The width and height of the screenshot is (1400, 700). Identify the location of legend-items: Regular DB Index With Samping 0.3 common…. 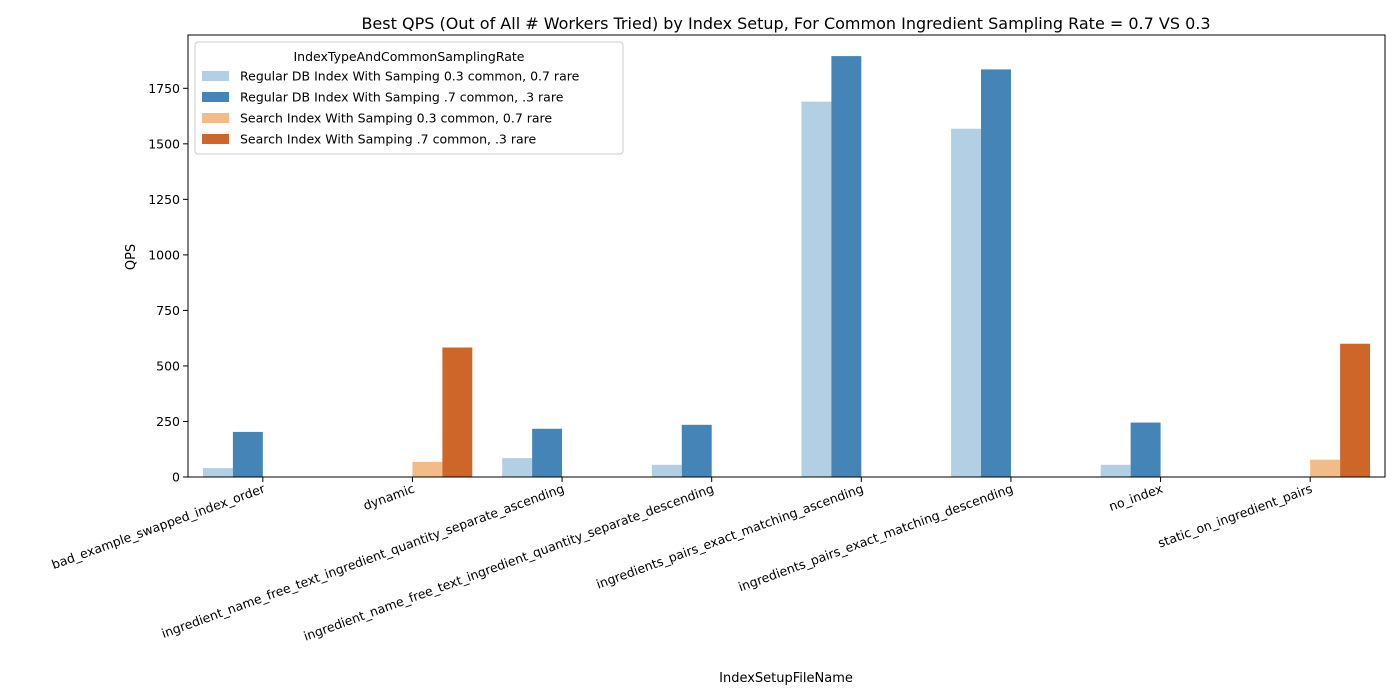
(391, 108).